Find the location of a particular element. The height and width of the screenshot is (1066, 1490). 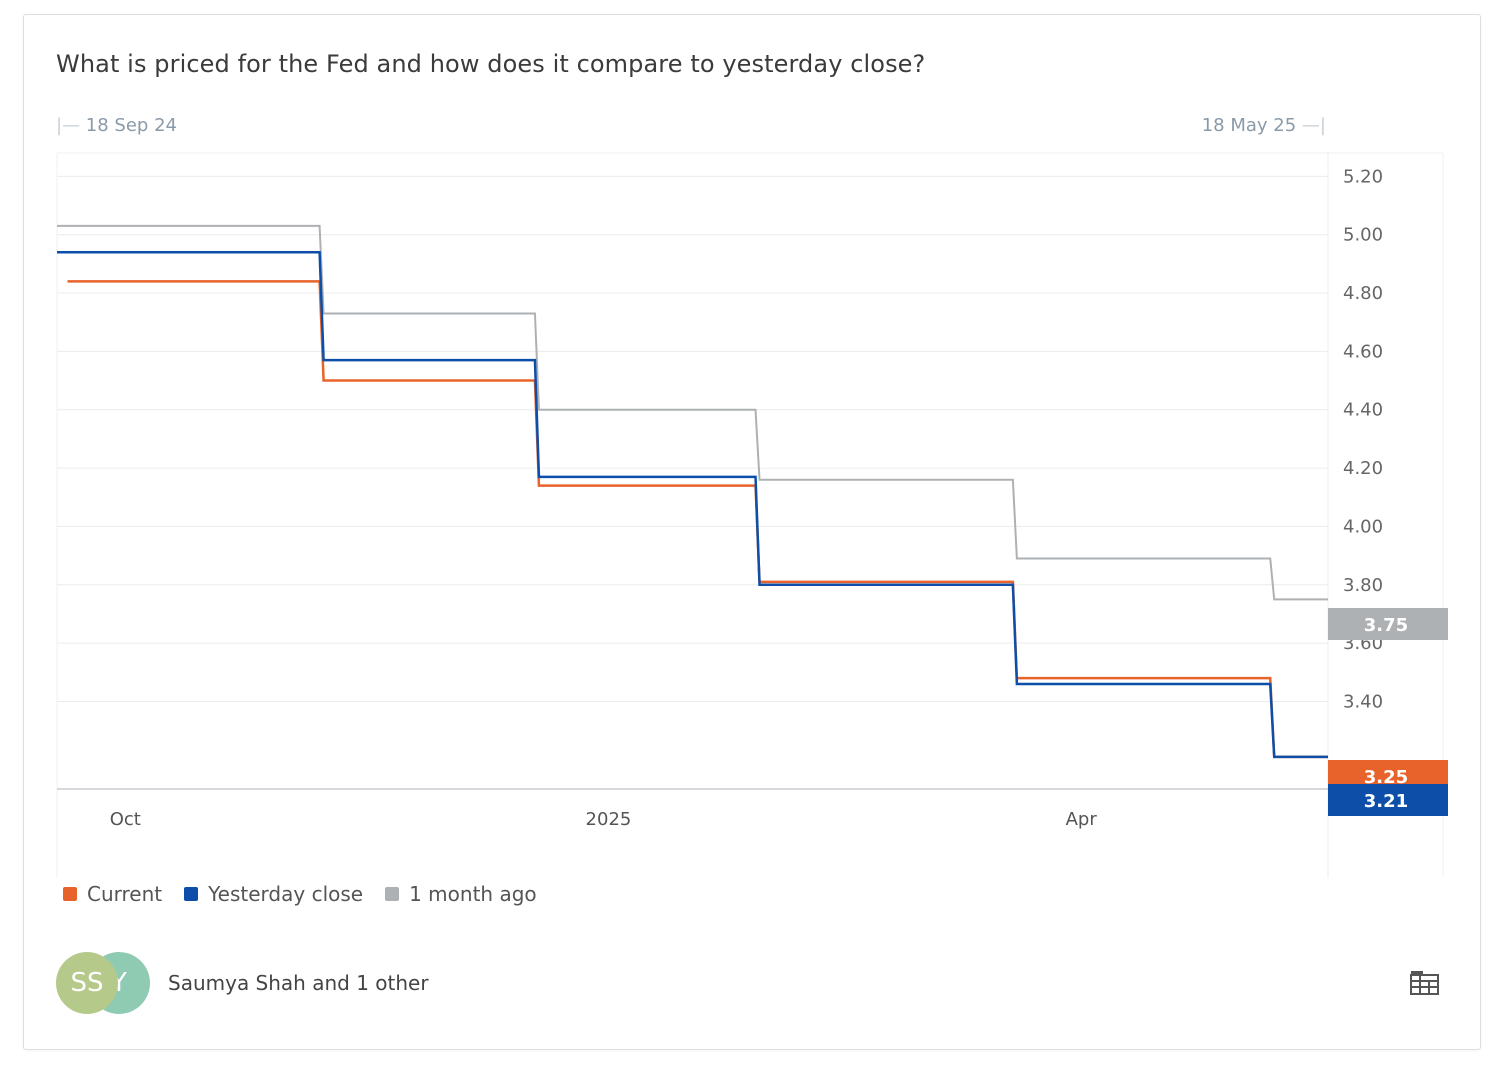

range-end-label: 18 May 25 is located at coordinates (1249, 125).